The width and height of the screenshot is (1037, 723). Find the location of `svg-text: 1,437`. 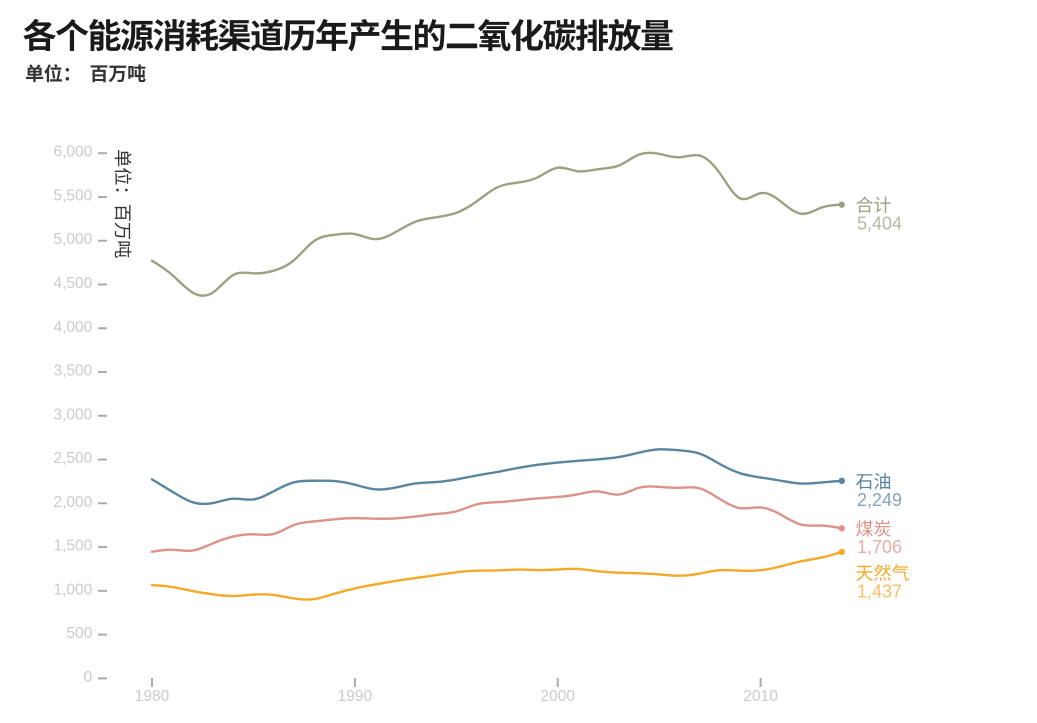

svg-text: 1,437 is located at coordinates (879, 592).